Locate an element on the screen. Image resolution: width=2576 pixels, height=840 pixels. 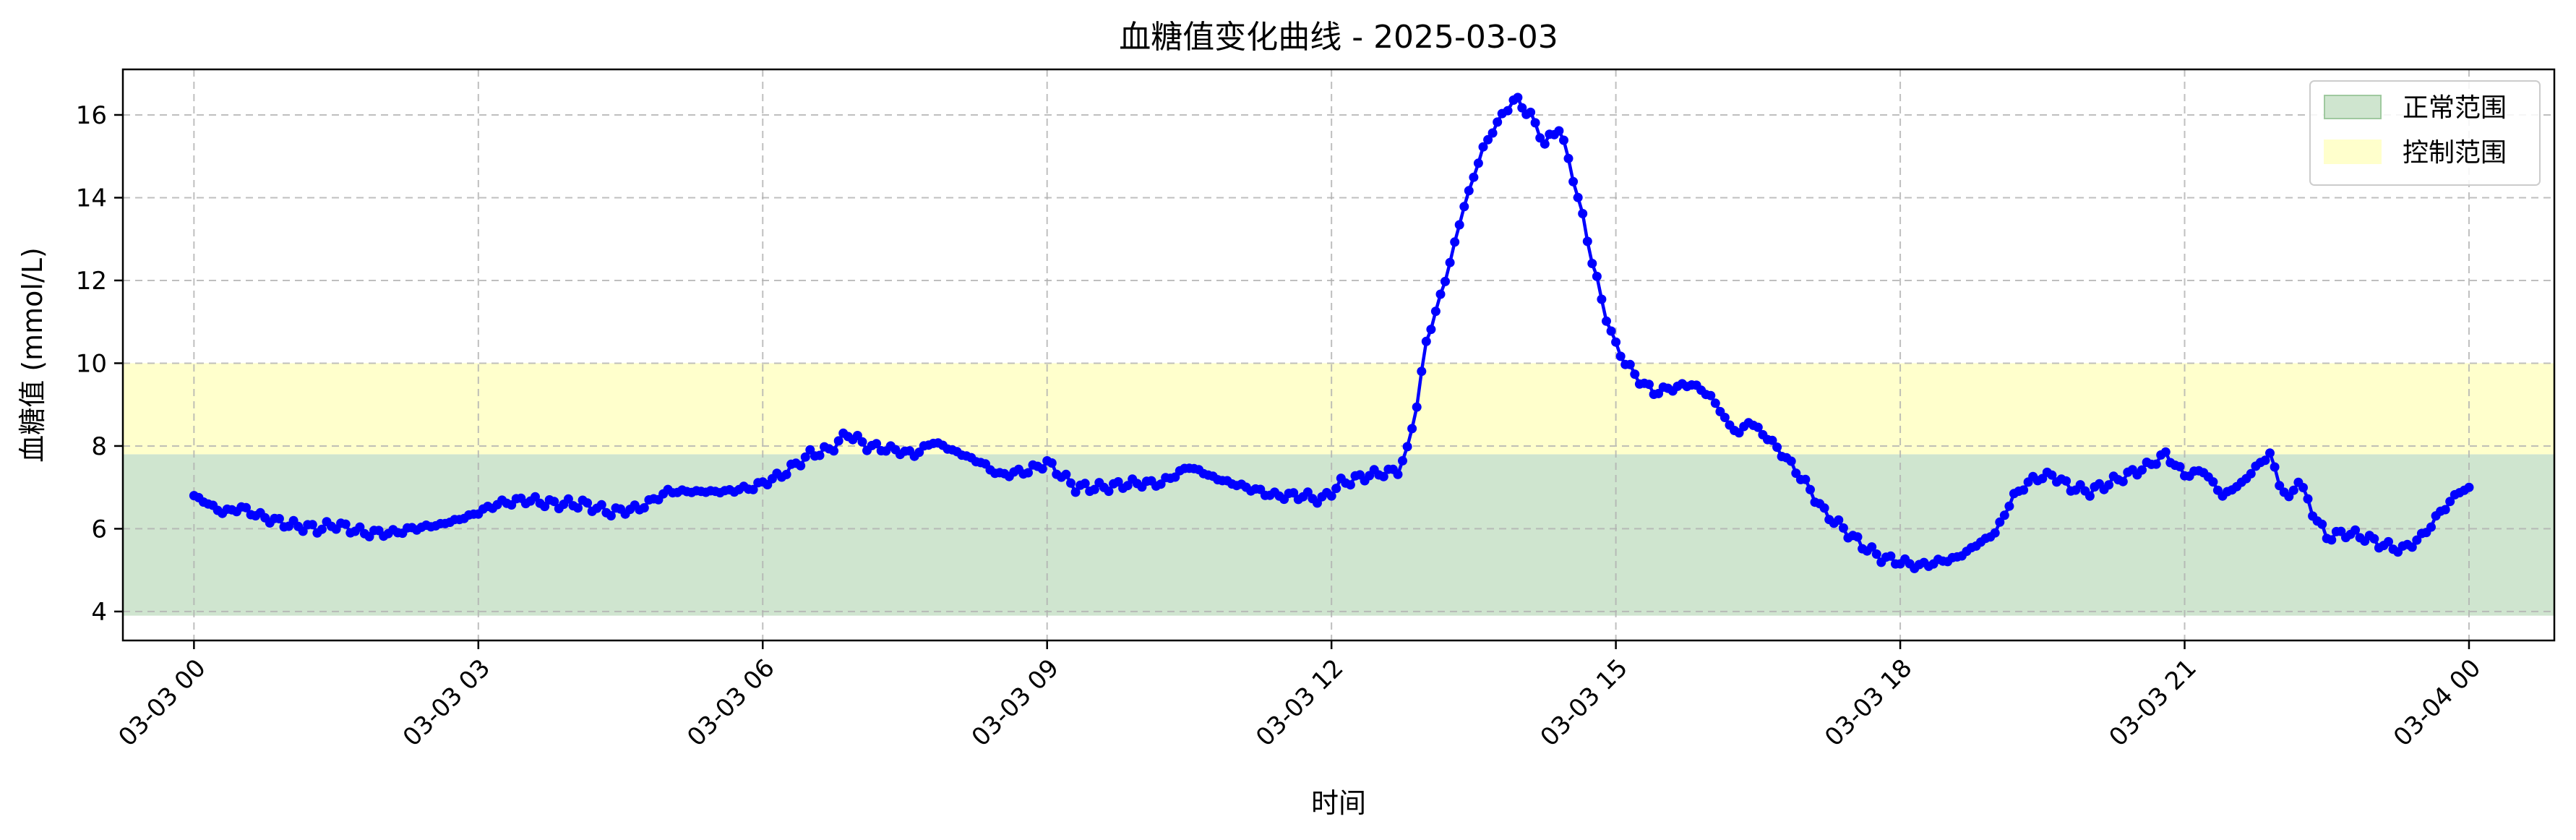
x-tick-label: 03-03 21 is located at coordinates (2152, 702).